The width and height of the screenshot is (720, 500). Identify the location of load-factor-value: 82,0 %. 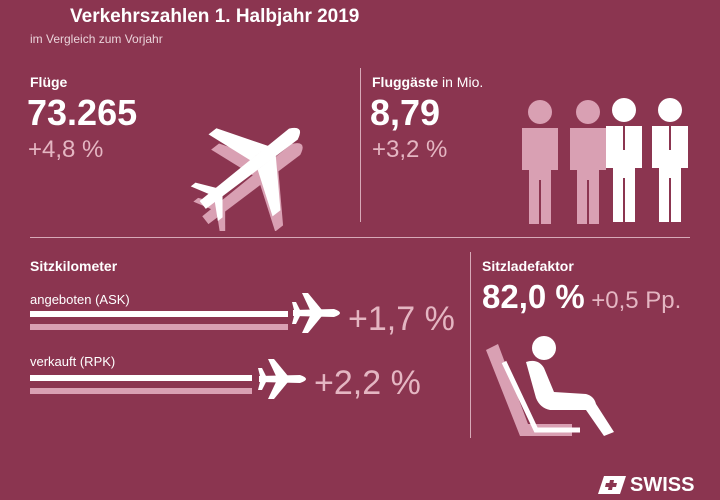
(533, 296).